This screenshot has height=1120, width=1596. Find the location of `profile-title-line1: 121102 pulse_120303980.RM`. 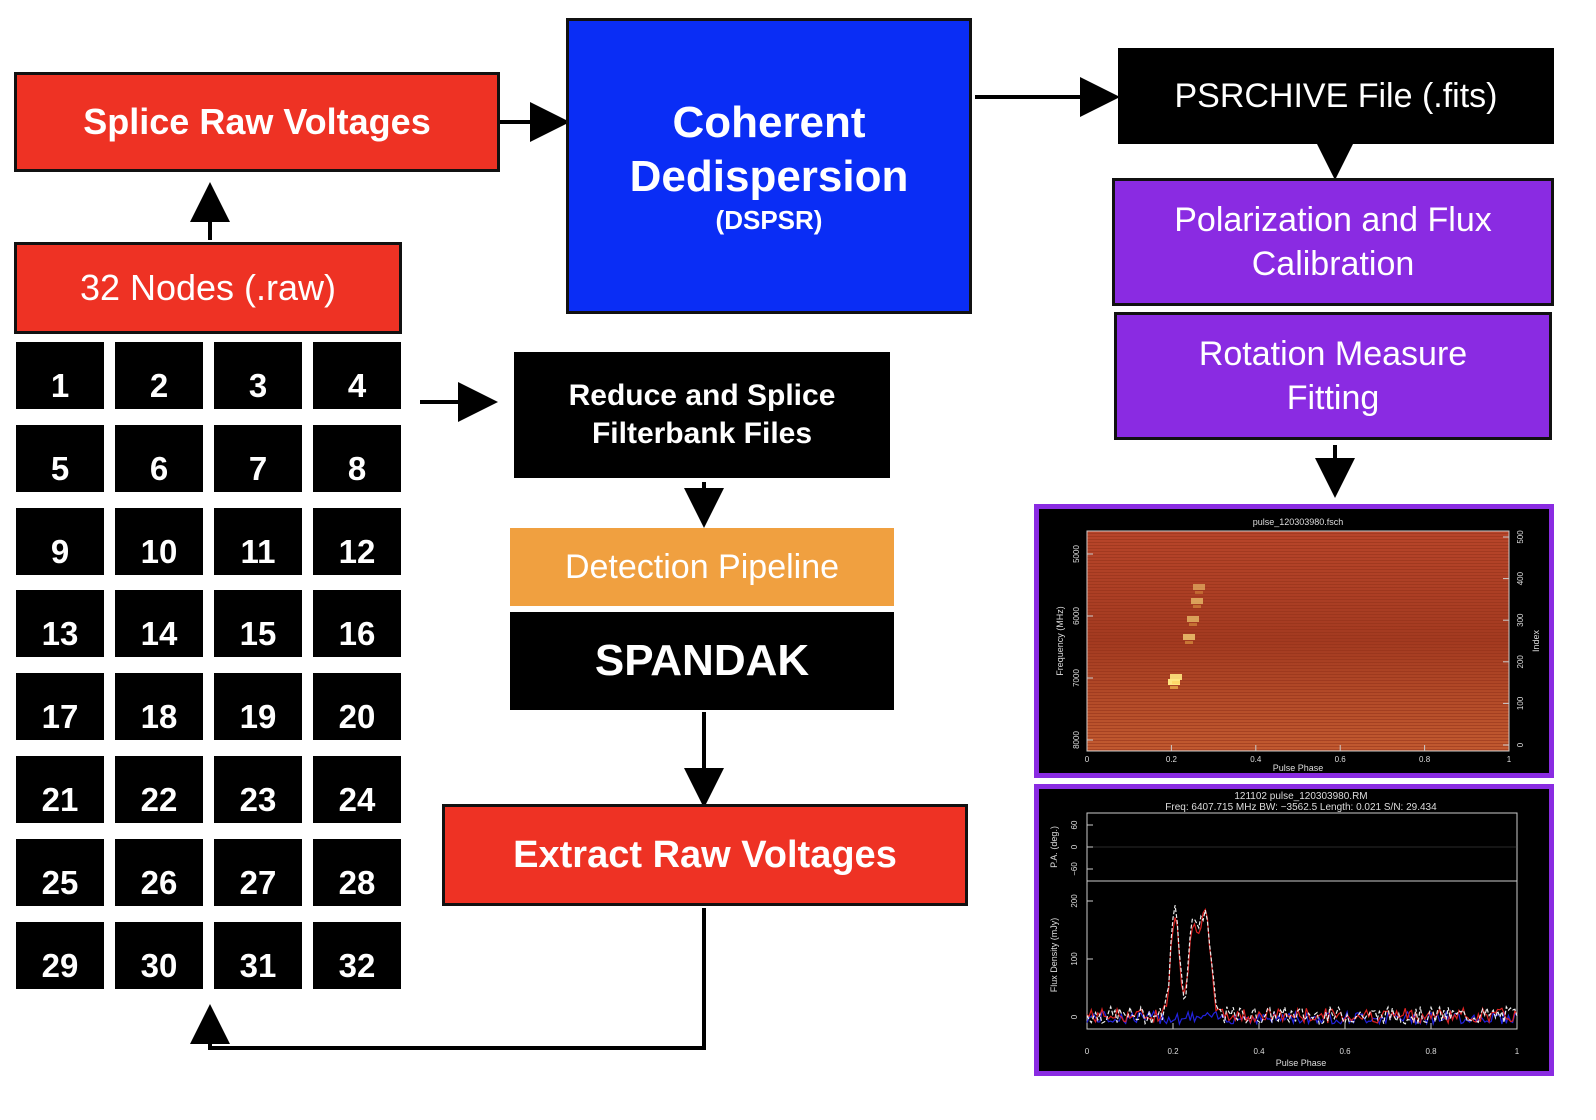

profile-title-line1: 121102 pulse_120303980.RM is located at coordinates (1300, 796).